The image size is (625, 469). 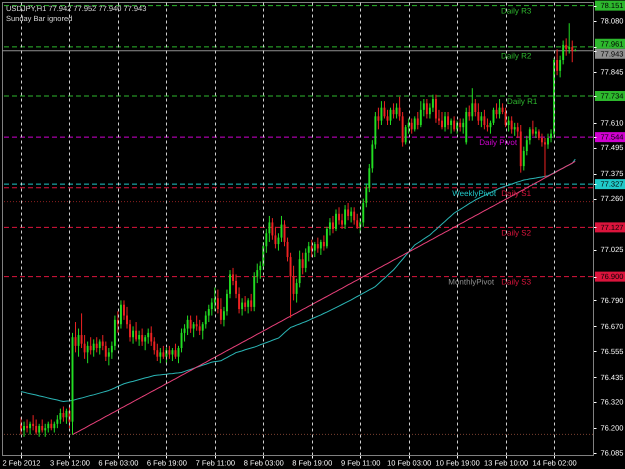 I want to click on ref-line-label: Daily R3, so click(x=516, y=11).